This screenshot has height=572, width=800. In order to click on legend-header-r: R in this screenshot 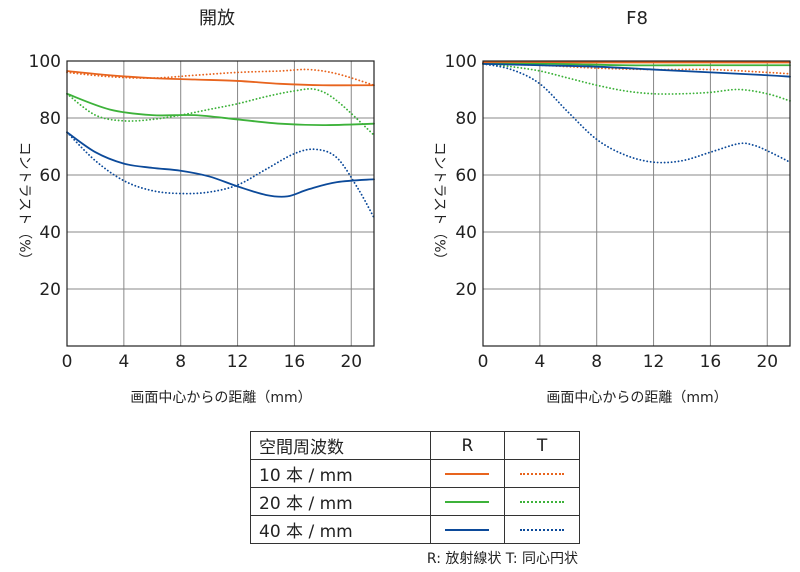, I will do `click(467, 445)`.